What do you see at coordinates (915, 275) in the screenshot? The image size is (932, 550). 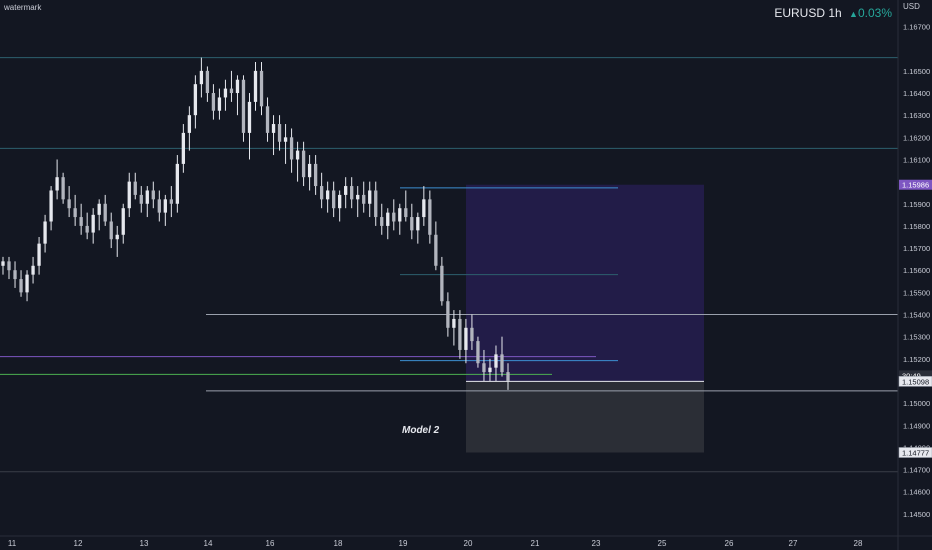 I see `y-axis-panel` at bounding box center [915, 275].